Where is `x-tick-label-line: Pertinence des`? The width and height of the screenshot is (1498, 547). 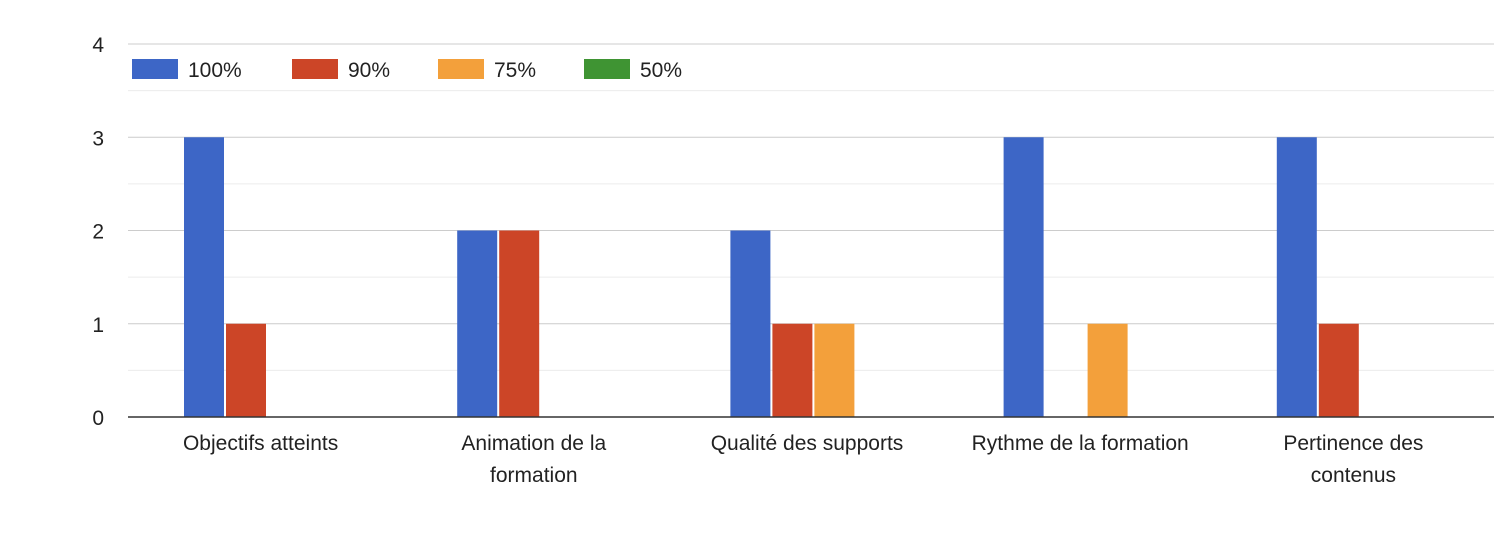 x-tick-label-line: Pertinence des is located at coordinates (1353, 443).